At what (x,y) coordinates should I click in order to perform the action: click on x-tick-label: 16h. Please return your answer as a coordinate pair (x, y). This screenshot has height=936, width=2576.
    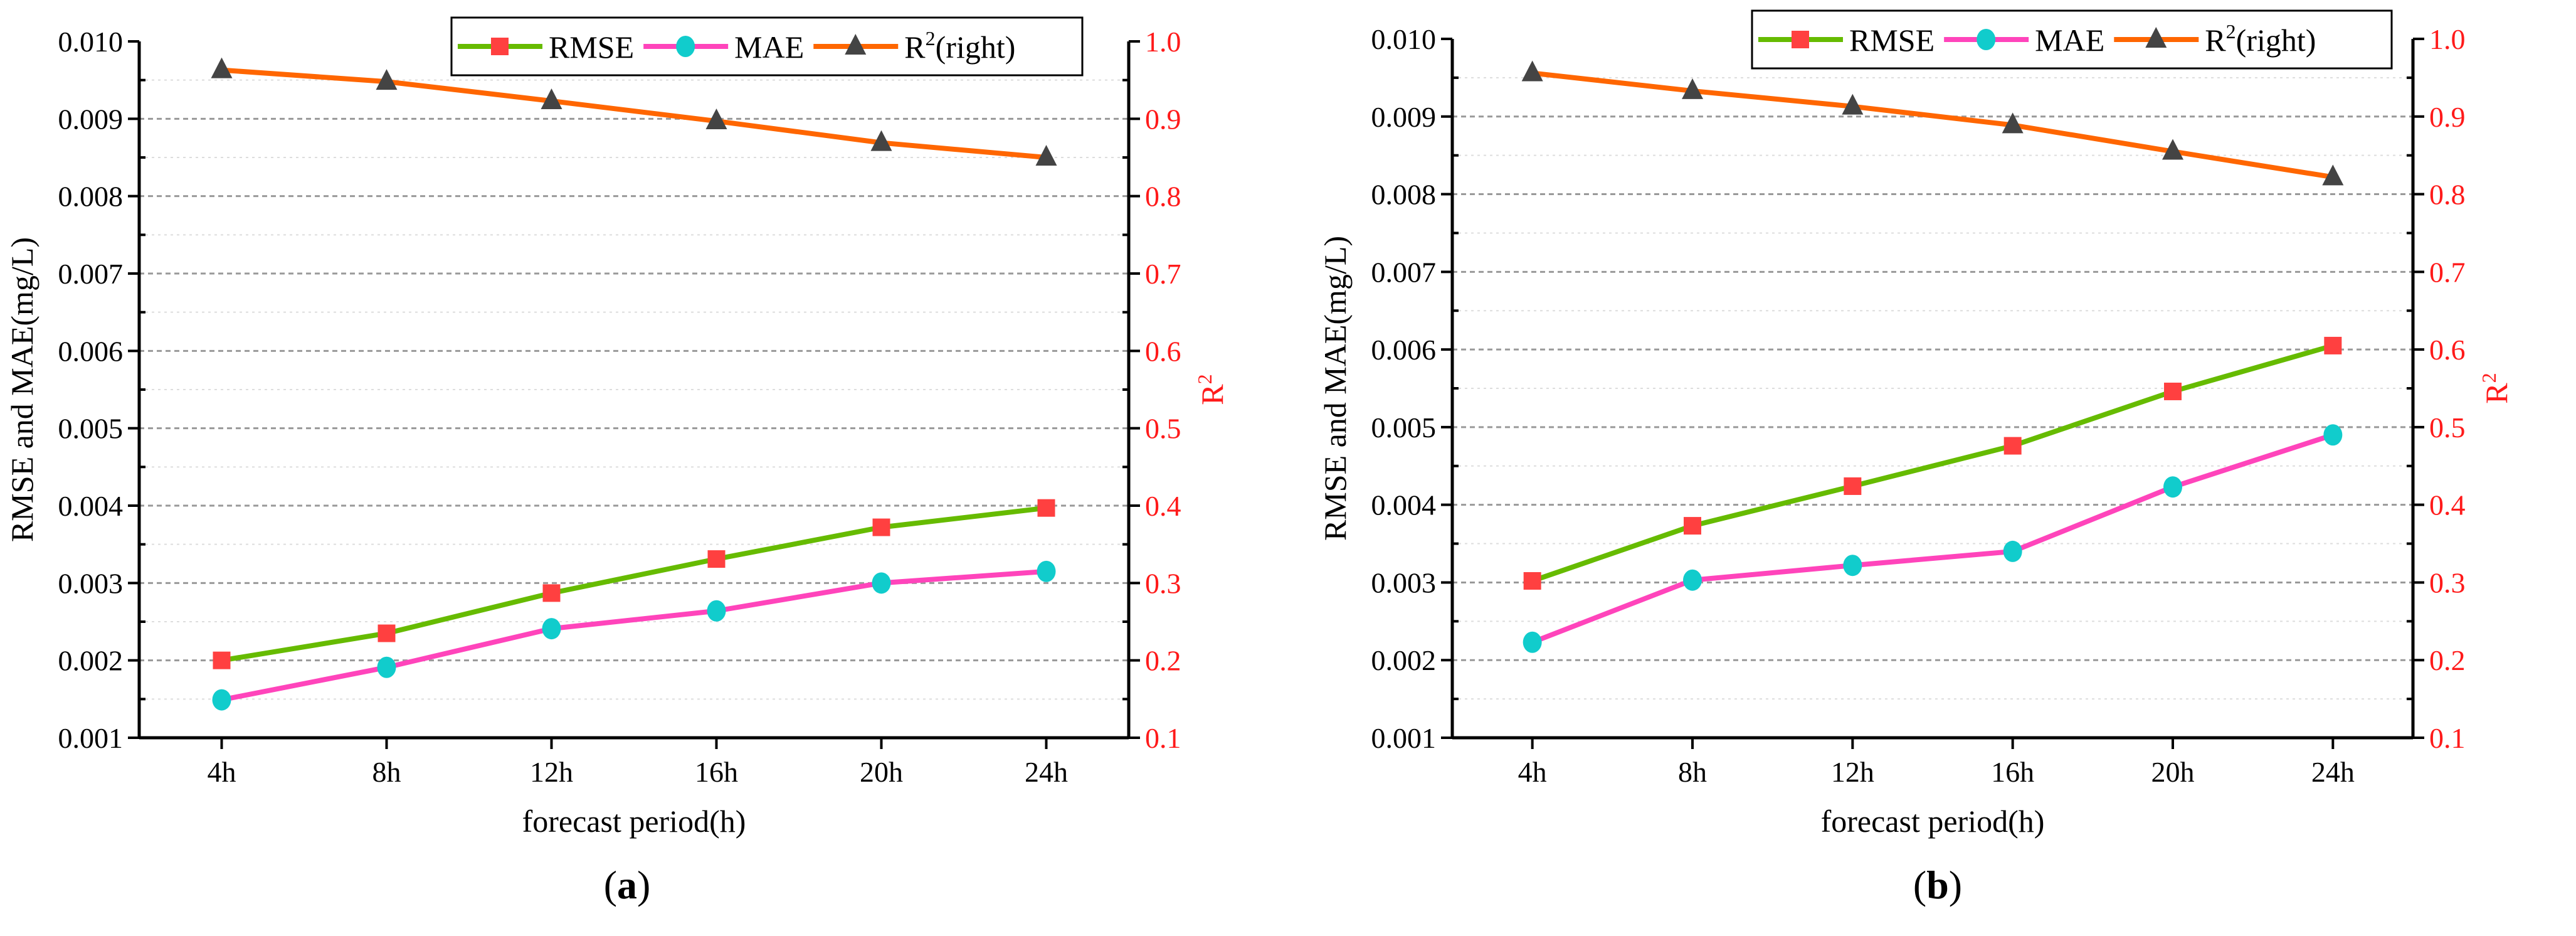
    Looking at the image, I should click on (716, 772).